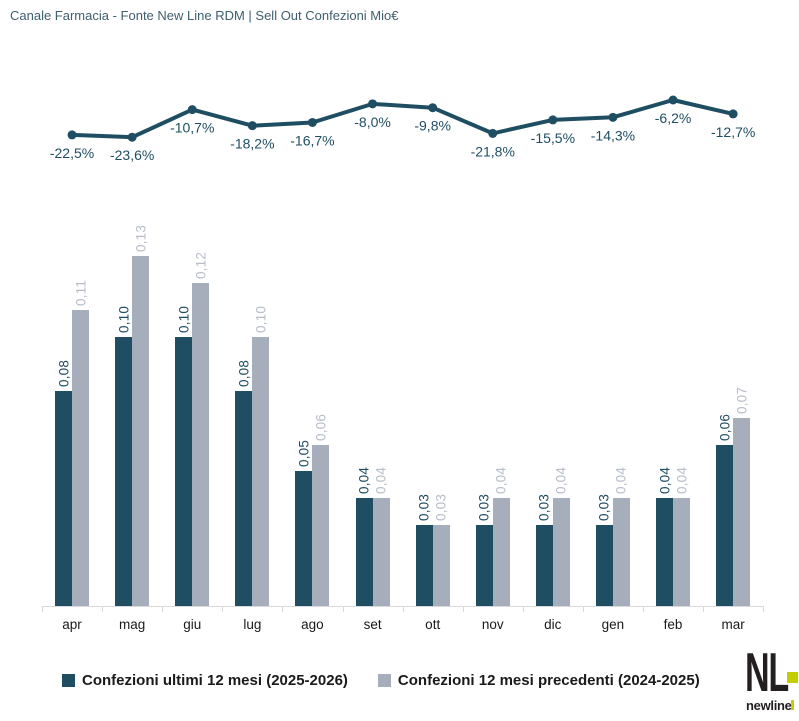 The width and height of the screenshot is (799, 721). I want to click on bar-value-label: 0,06, so click(724, 427).